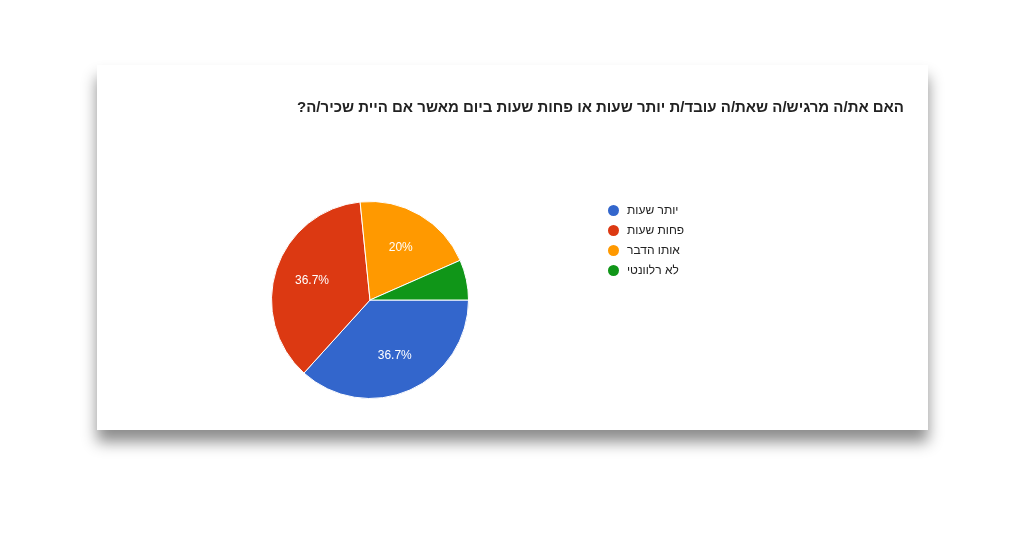 The height and width of the screenshot is (536, 1024). I want to click on chart-title: האם את/ה מרגיש/ה שאת/ה עובד/ת יותר שעות או פחות שעות ביום מאשר אם היית שכיר/ה?, so click(600, 106).